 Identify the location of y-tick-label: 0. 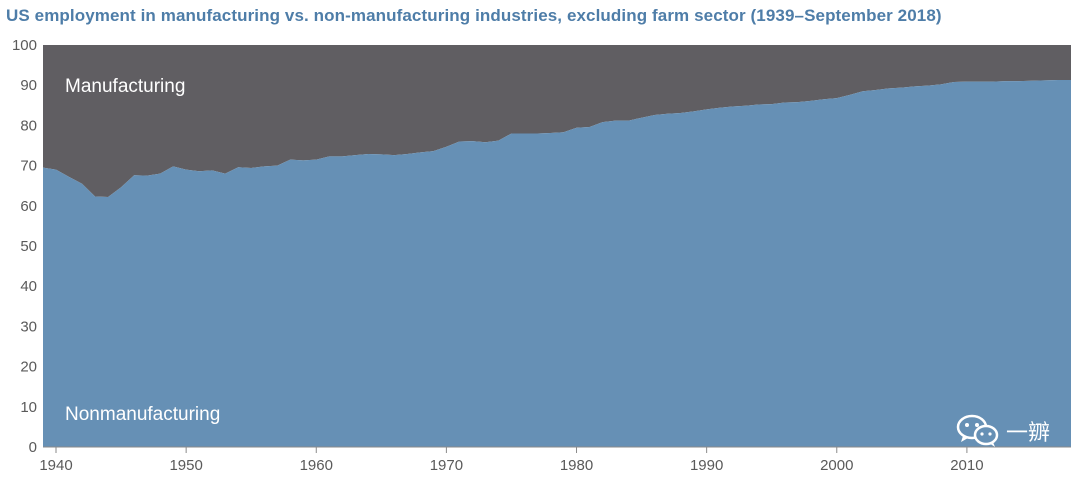
(33, 447).